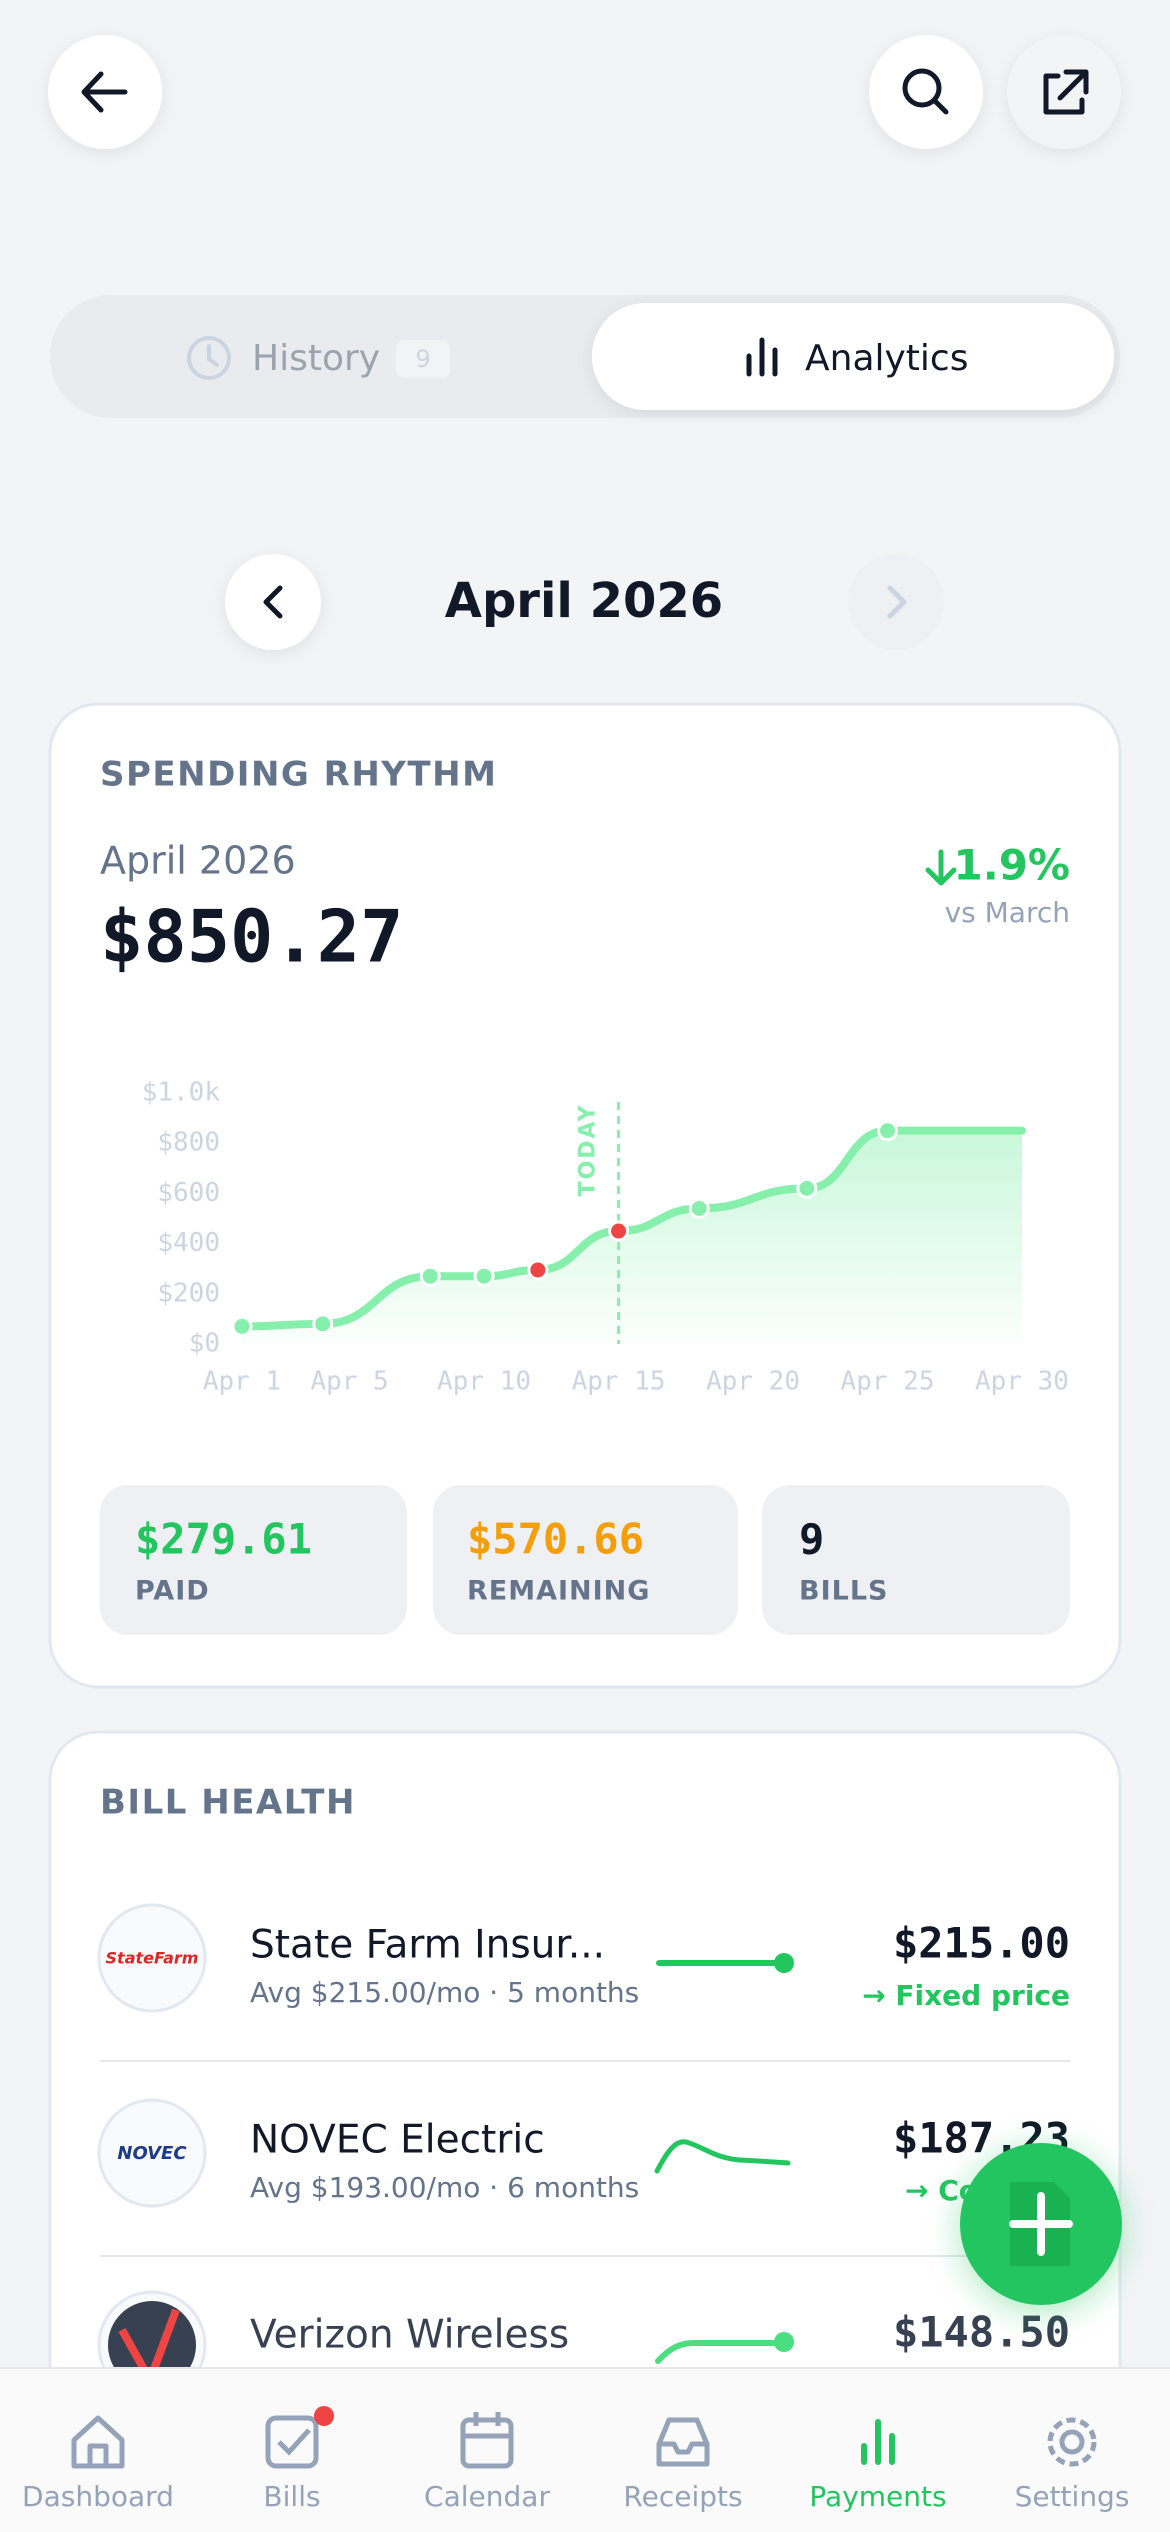 The height and width of the screenshot is (2532, 1170). I want to click on logo: StateFarm, so click(152, 1958).